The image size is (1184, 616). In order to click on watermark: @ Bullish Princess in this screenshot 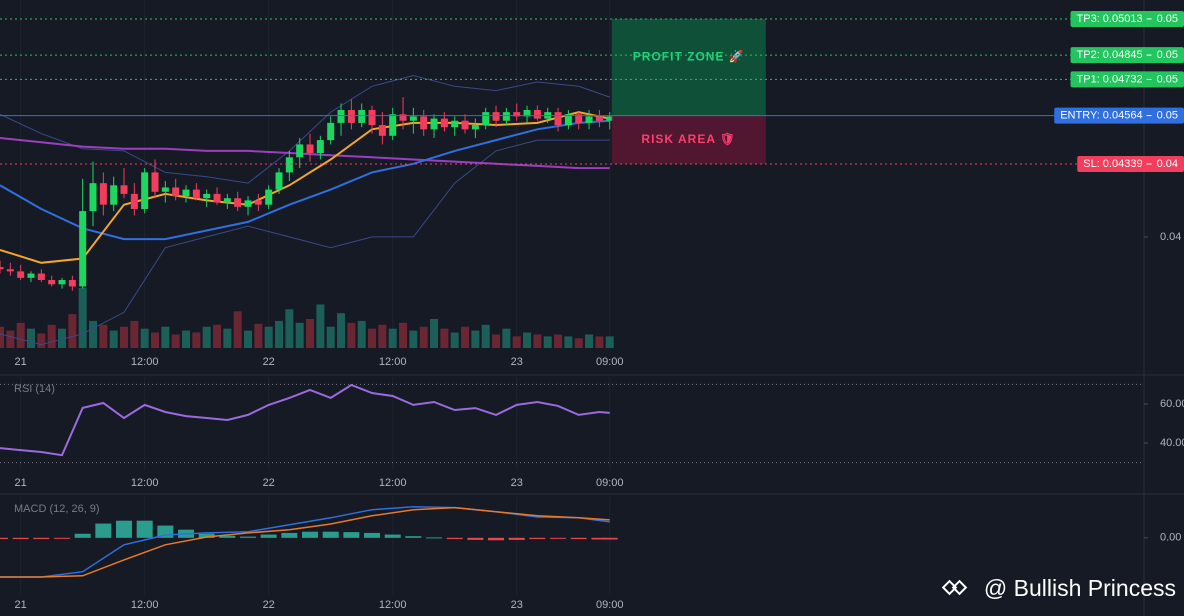, I will do `click(1080, 588)`.